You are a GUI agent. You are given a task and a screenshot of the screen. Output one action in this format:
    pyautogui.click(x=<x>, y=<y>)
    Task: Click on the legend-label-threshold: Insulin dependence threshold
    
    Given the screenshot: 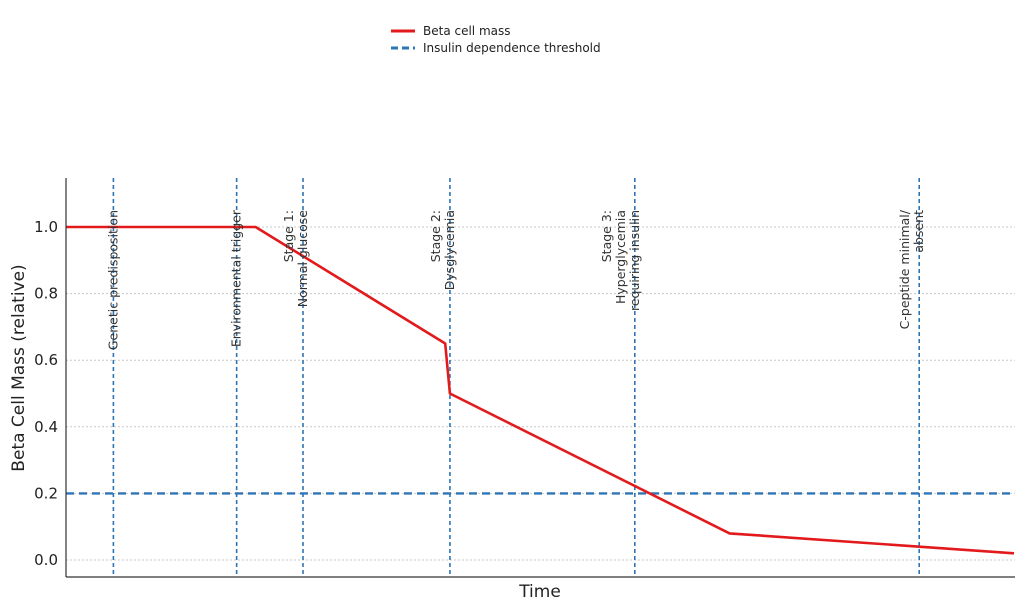 What is the action you would take?
    pyautogui.click(x=512, y=48)
    